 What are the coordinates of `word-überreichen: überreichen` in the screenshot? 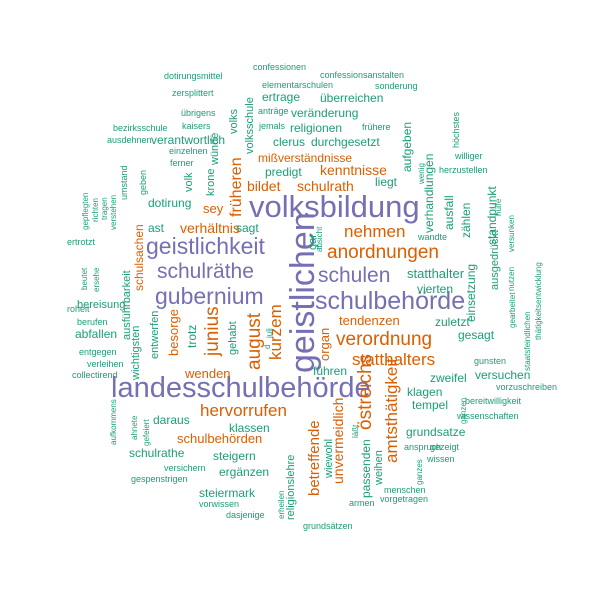 It's located at (352, 98).